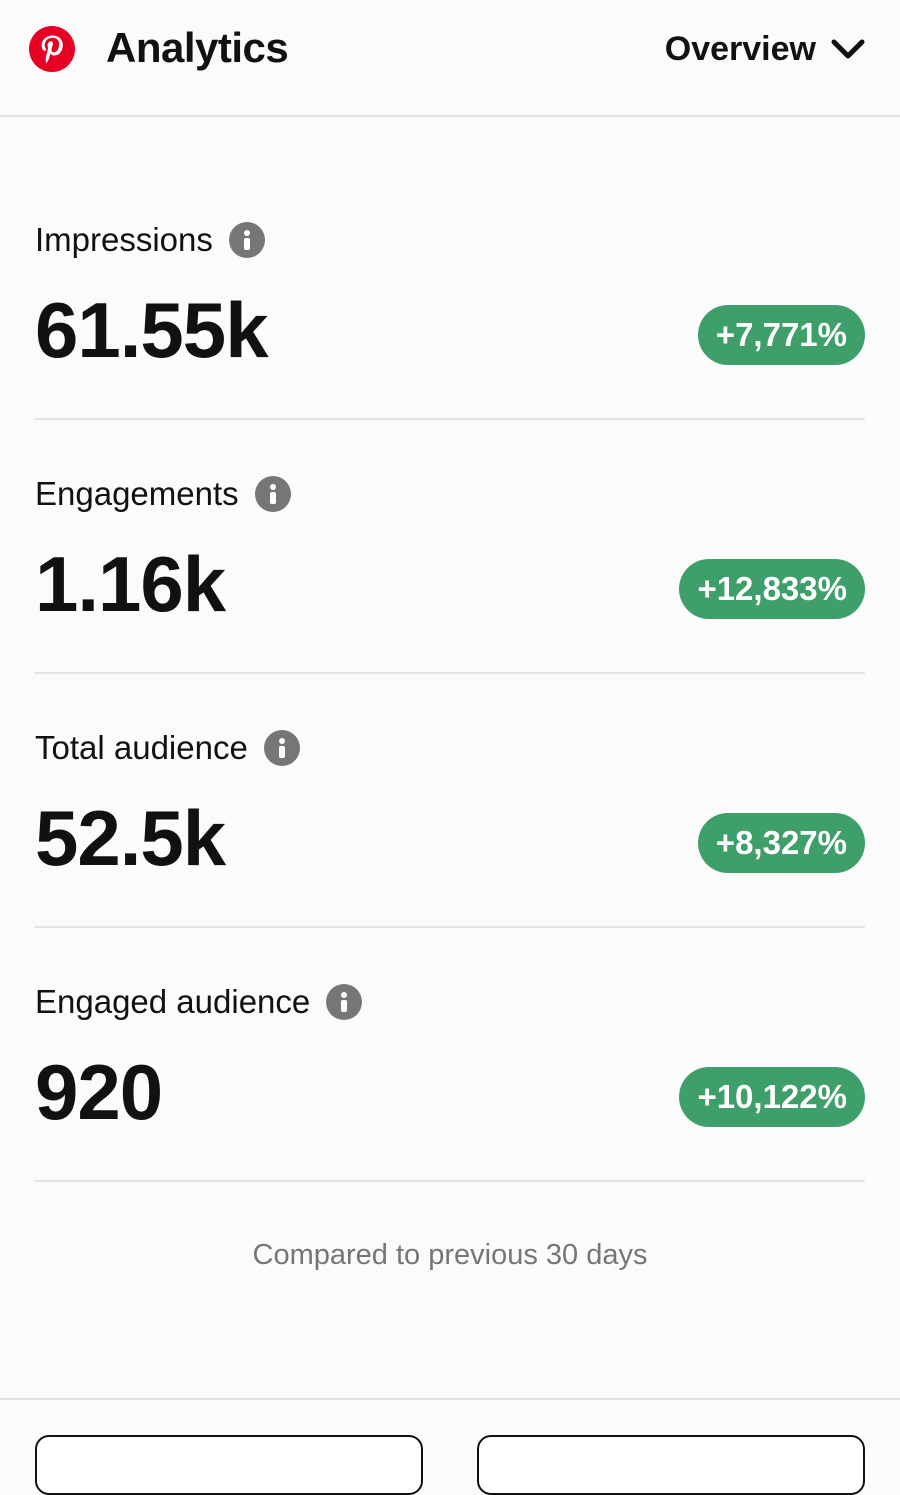 The width and height of the screenshot is (900, 1495). What do you see at coordinates (229, 1465) in the screenshot?
I see `bottom-card-left` at bounding box center [229, 1465].